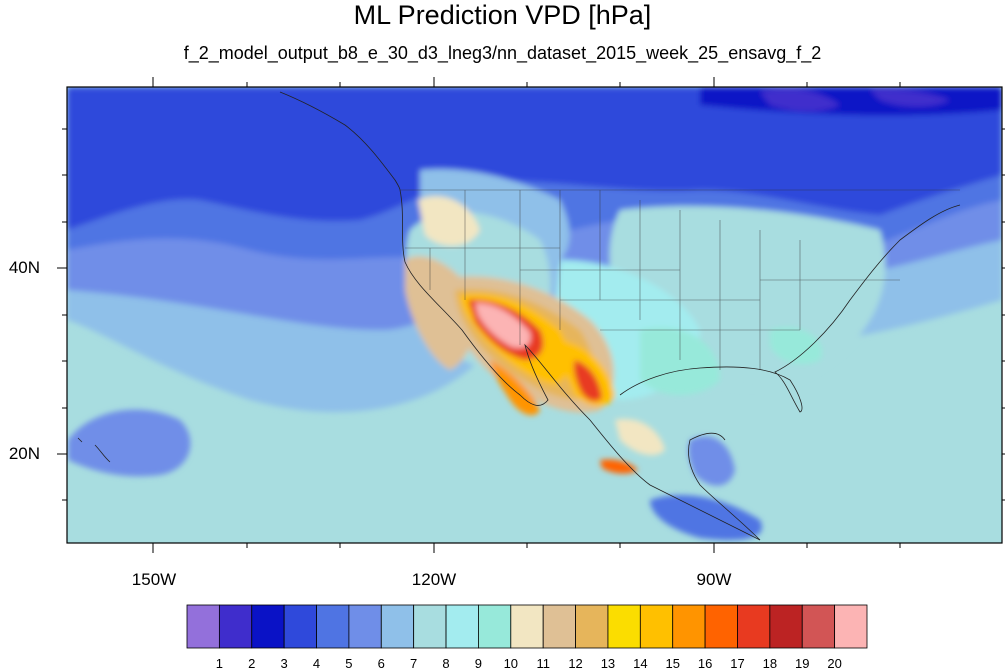 Image resolution: width=1005 pixels, height=672 pixels. I want to click on colorbar-label: 12, so click(575, 663).